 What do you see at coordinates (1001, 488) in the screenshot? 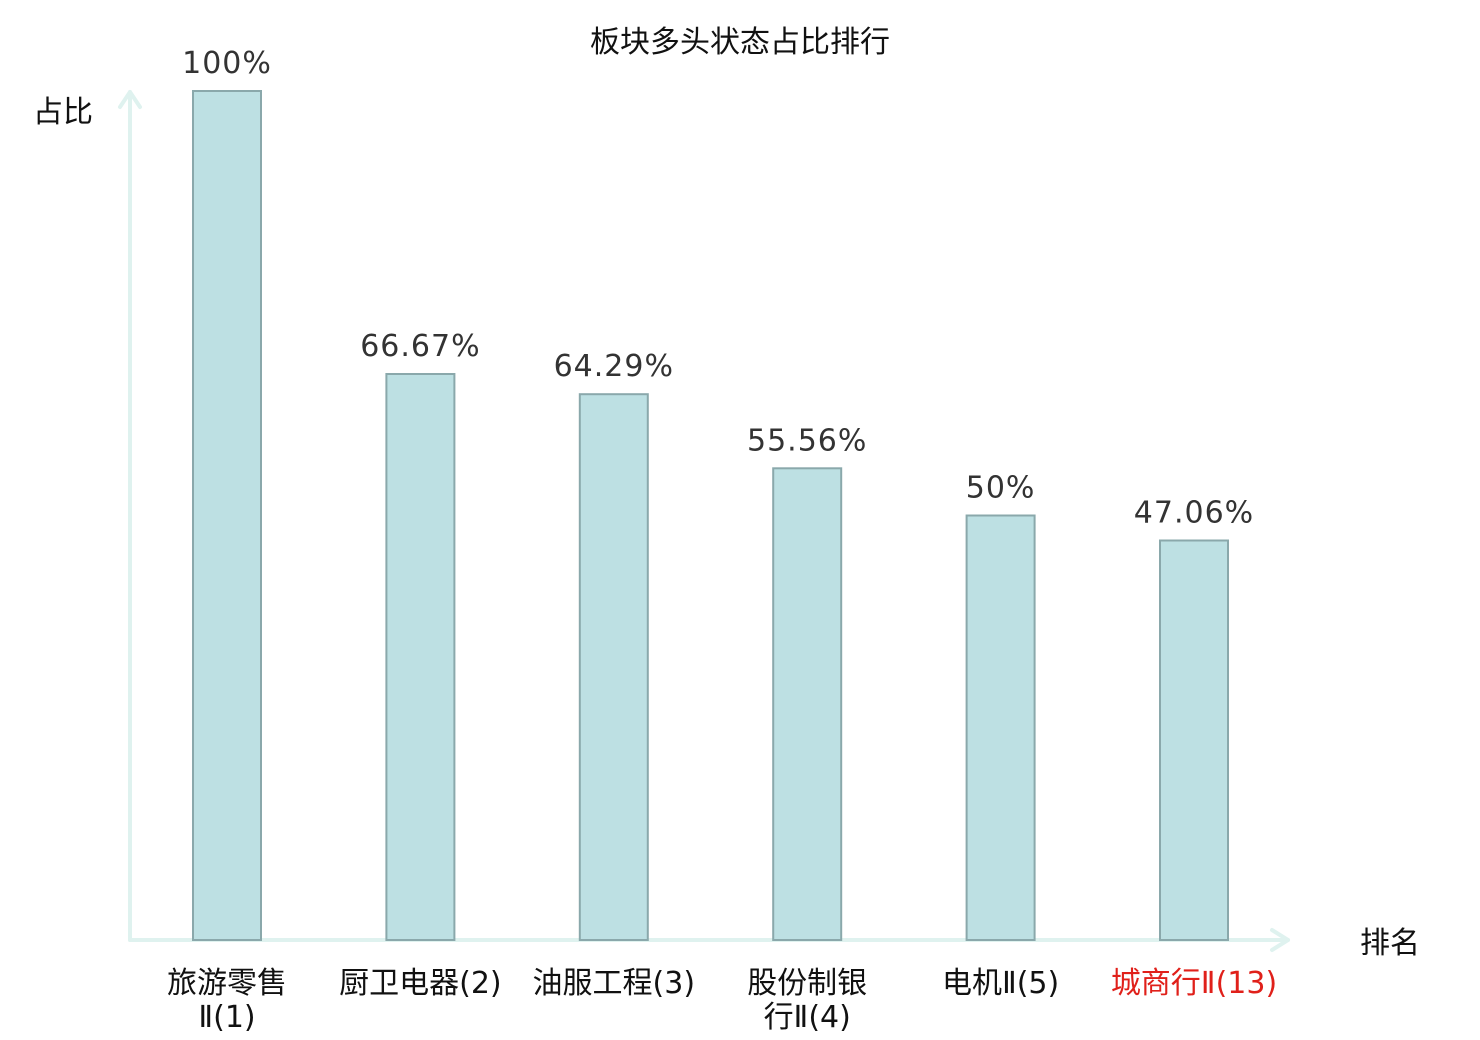
I see `value-label-5: 50%` at bounding box center [1001, 488].